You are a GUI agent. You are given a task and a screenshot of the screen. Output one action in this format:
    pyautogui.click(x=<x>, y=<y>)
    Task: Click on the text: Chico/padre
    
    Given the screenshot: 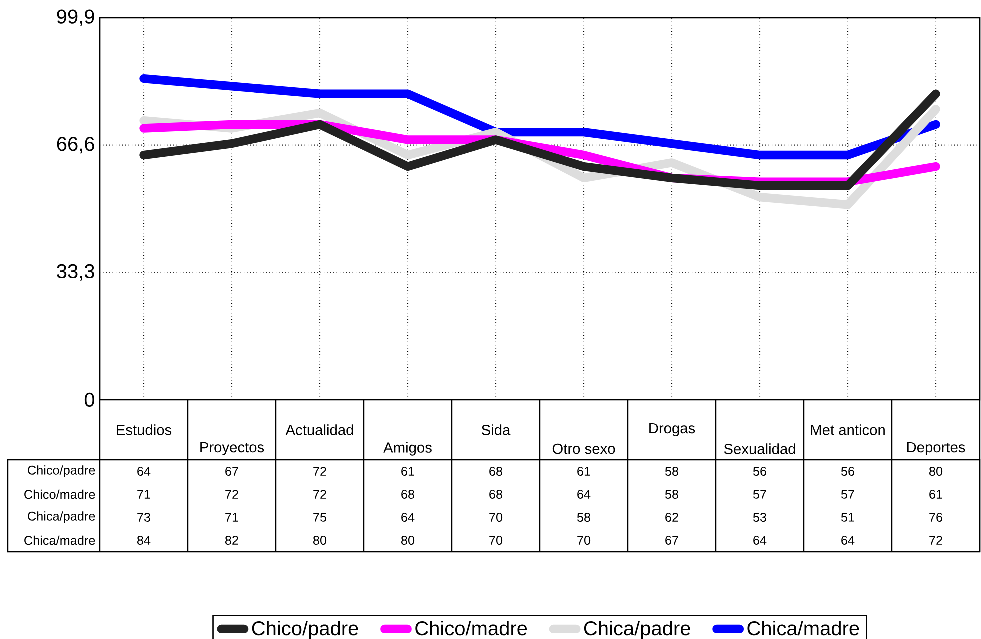 What is the action you would take?
    pyautogui.click(x=62, y=472)
    